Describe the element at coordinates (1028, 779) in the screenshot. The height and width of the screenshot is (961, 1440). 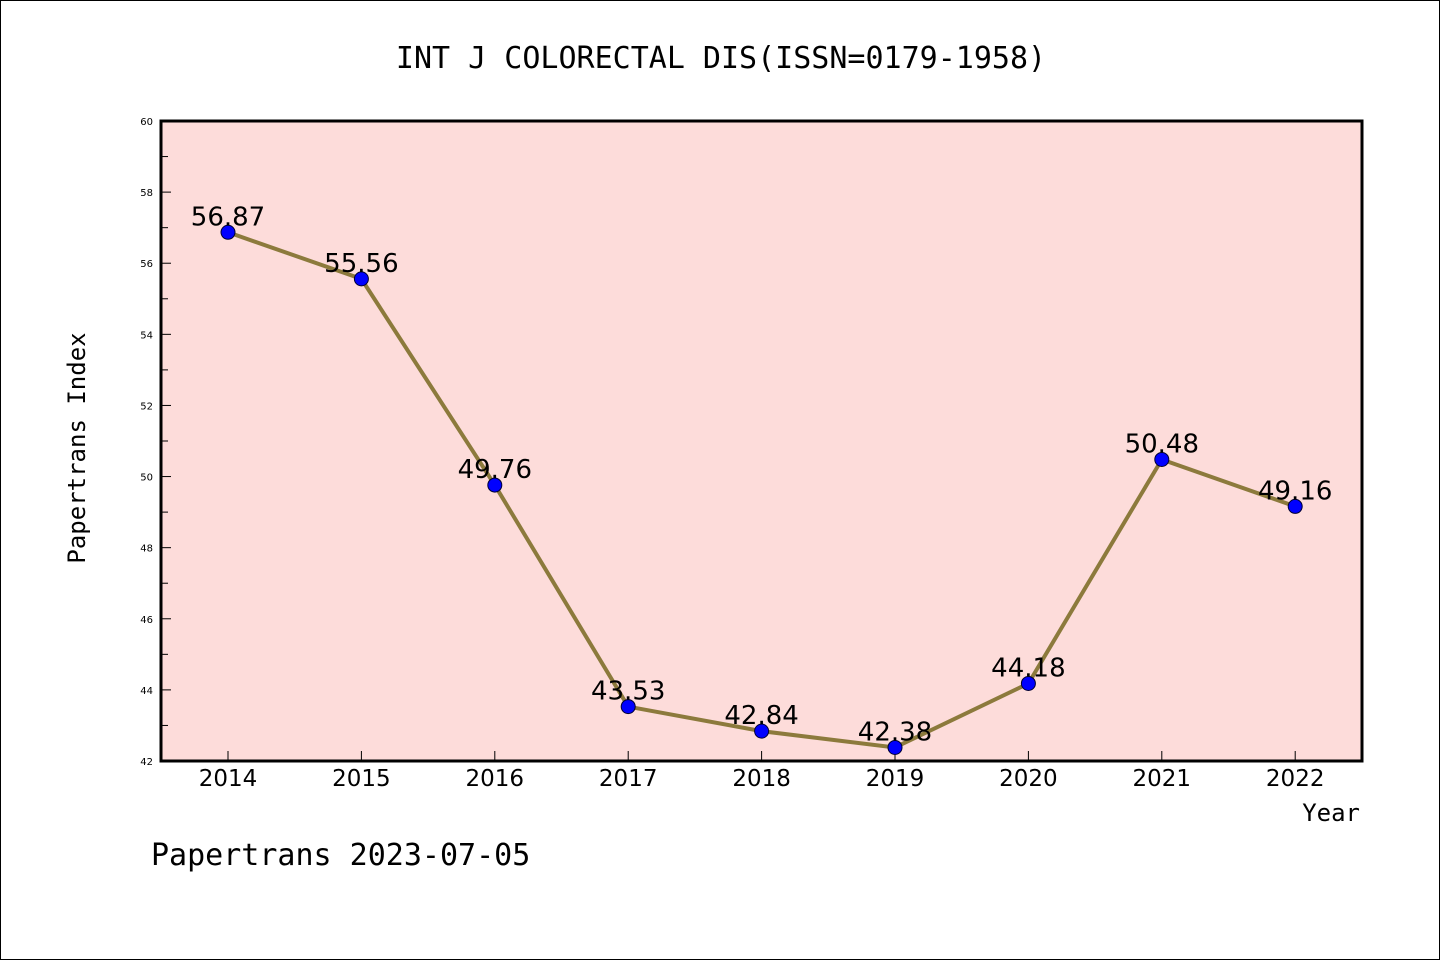
I see `x-tick-label: 2020` at that location.